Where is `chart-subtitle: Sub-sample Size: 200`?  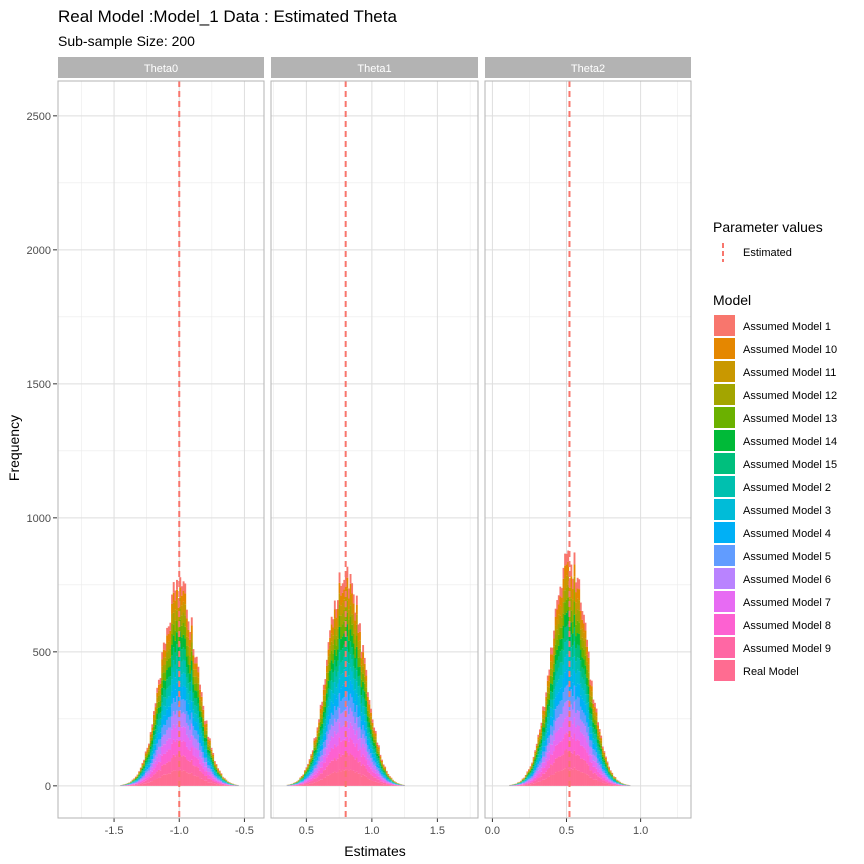 chart-subtitle: Sub-sample Size: 200 is located at coordinates (126, 41).